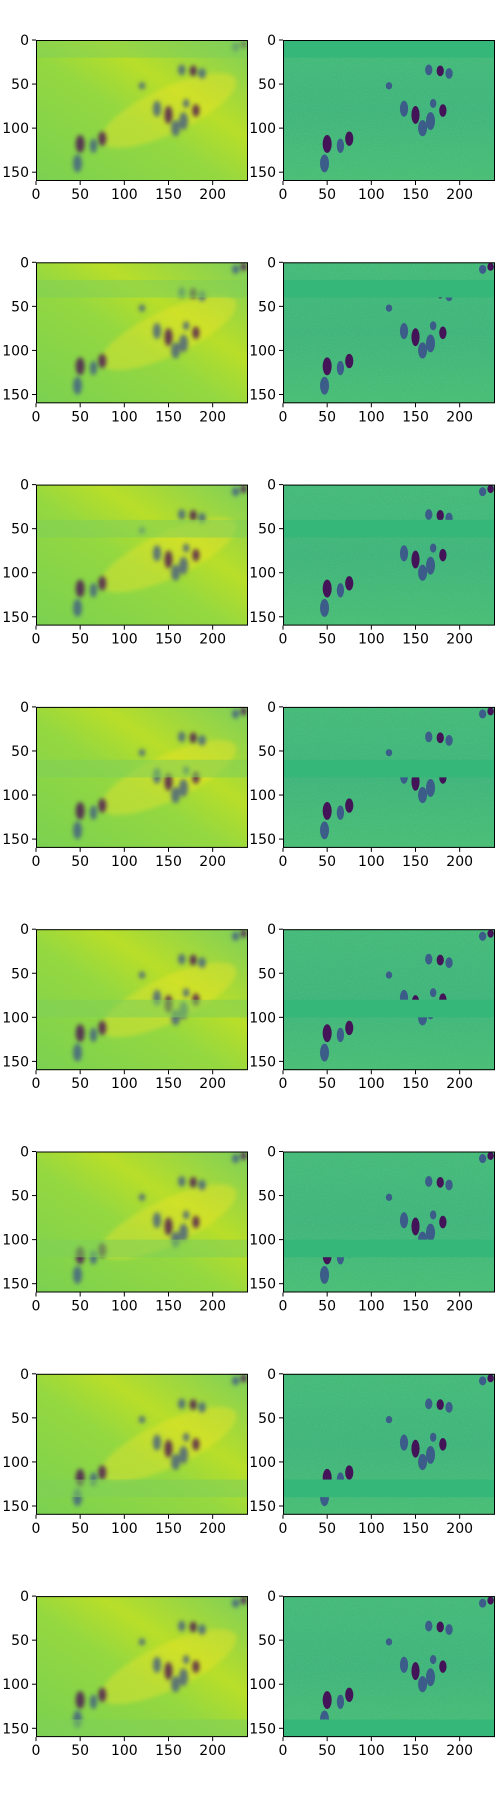 Image resolution: width=500 pixels, height=1800 pixels. I want to click on image-texture, so click(389, 1000).